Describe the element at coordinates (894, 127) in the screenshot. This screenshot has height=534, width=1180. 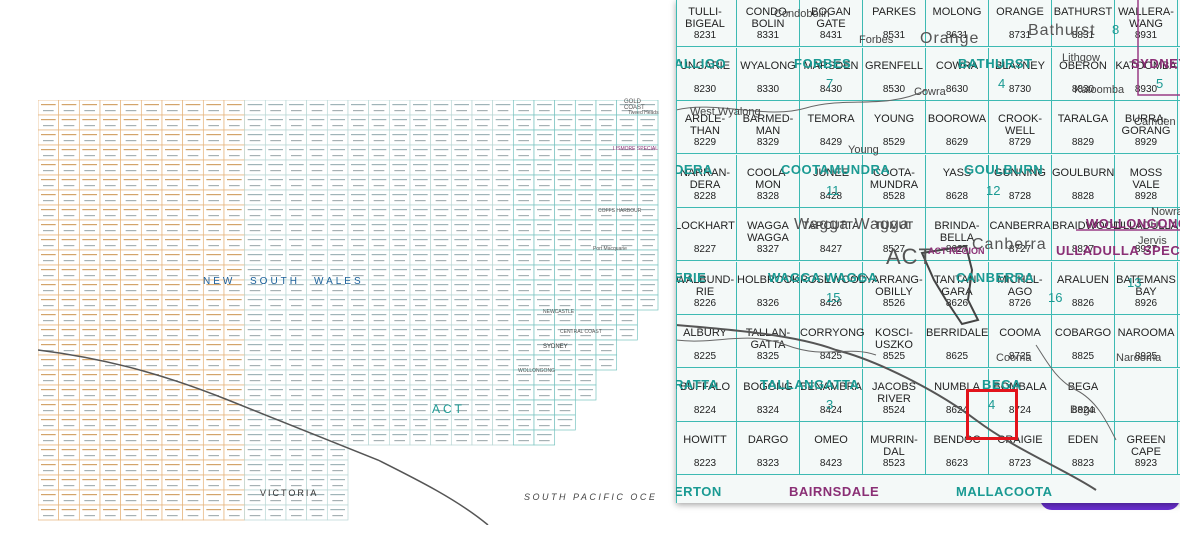
I see `map-sheet-cell: YOUNG 8529` at that location.